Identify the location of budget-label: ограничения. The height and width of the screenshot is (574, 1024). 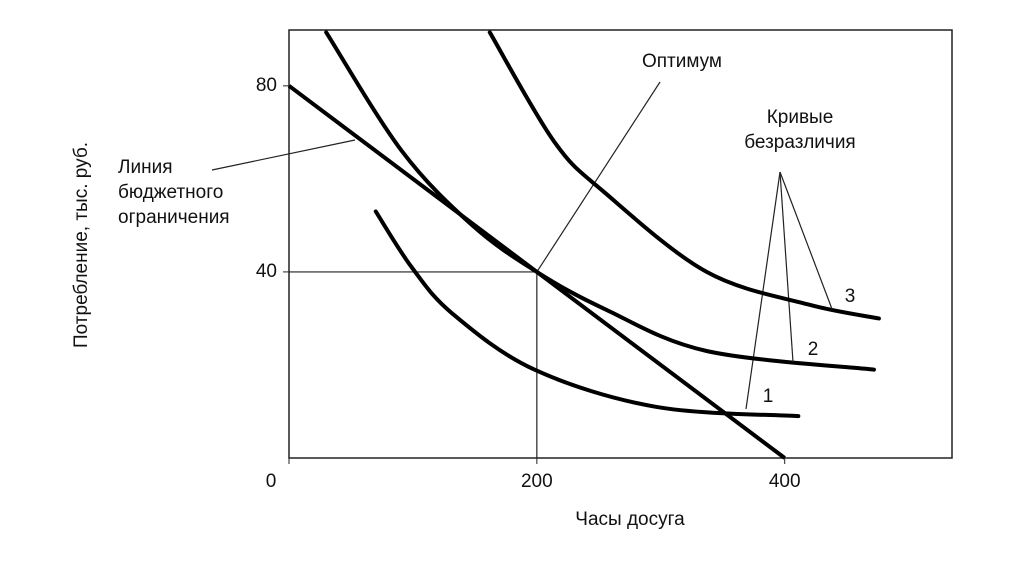
(174, 217).